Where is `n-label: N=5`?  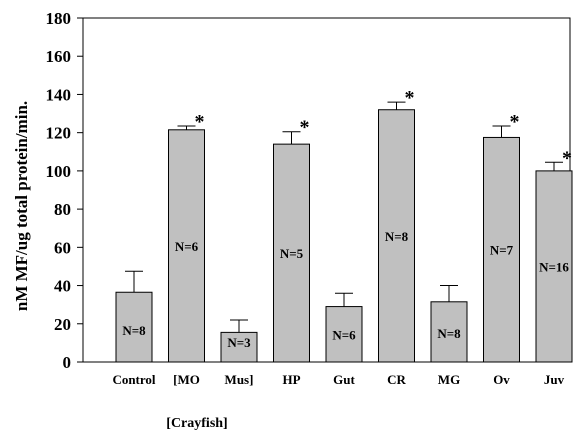 n-label: N=5 is located at coordinates (292, 253).